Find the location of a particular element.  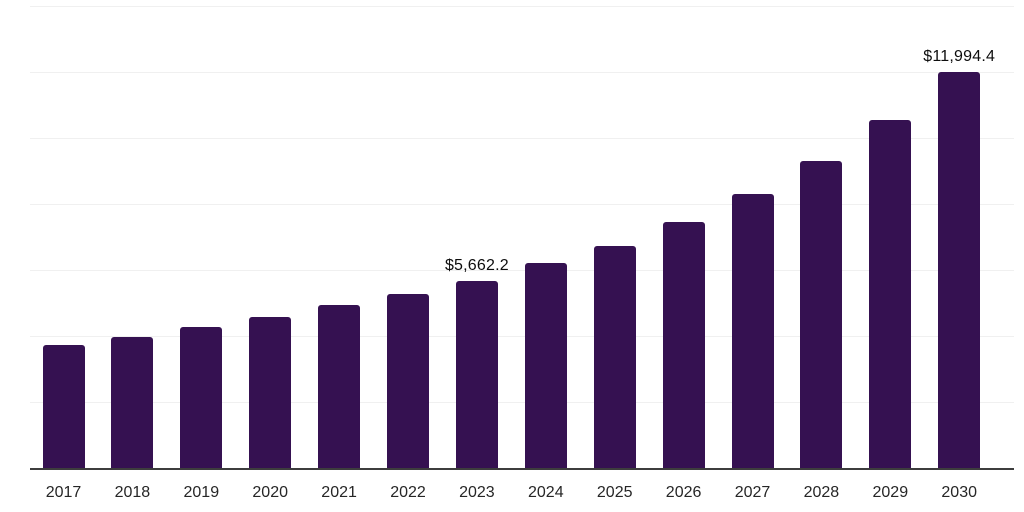

x-tick-label: 2026 is located at coordinates (683, 492).